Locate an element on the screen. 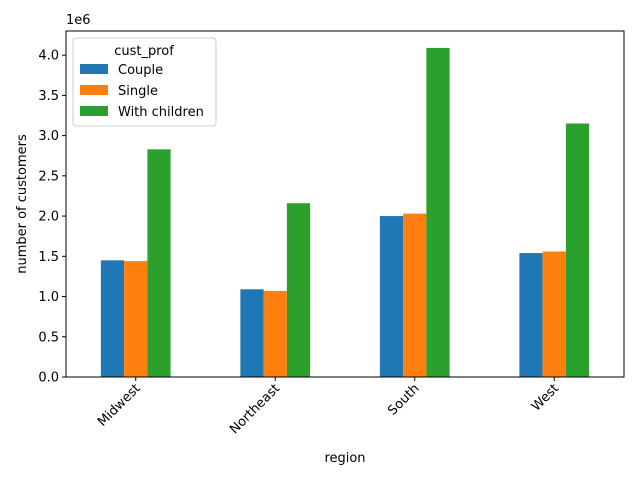 This screenshot has width=640, height=480. bar-midwest-single is located at coordinates (136, 319).